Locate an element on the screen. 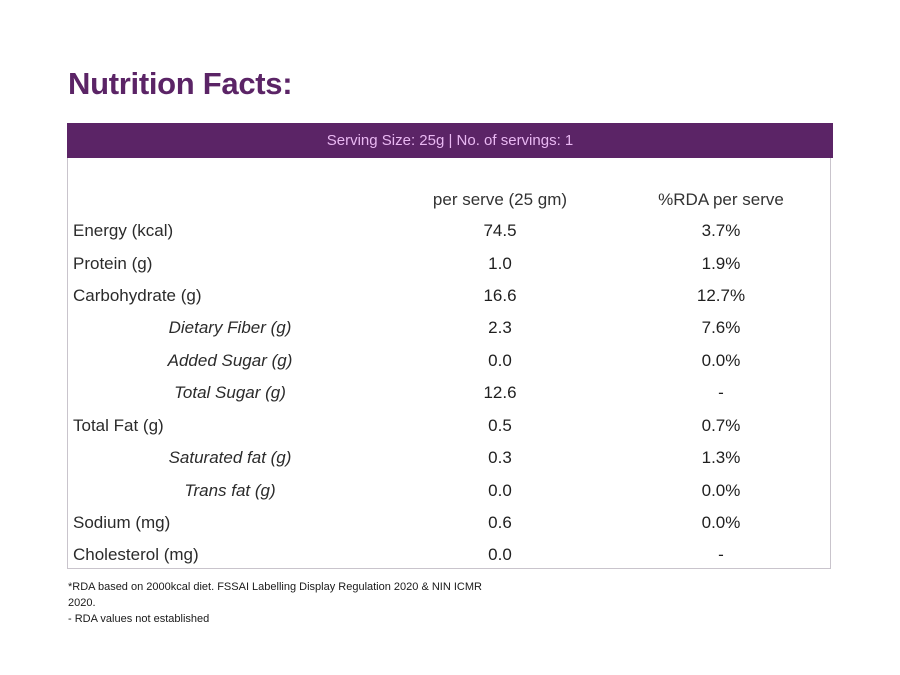 The height and width of the screenshot is (675, 900). page-title: Nutrition Facts: is located at coordinates (180, 83).